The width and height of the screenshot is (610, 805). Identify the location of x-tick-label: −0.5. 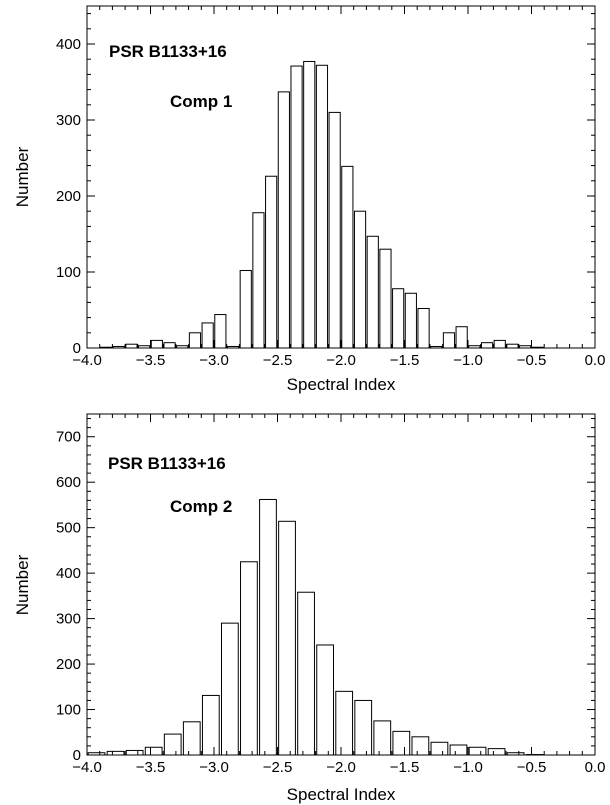
(532, 767).